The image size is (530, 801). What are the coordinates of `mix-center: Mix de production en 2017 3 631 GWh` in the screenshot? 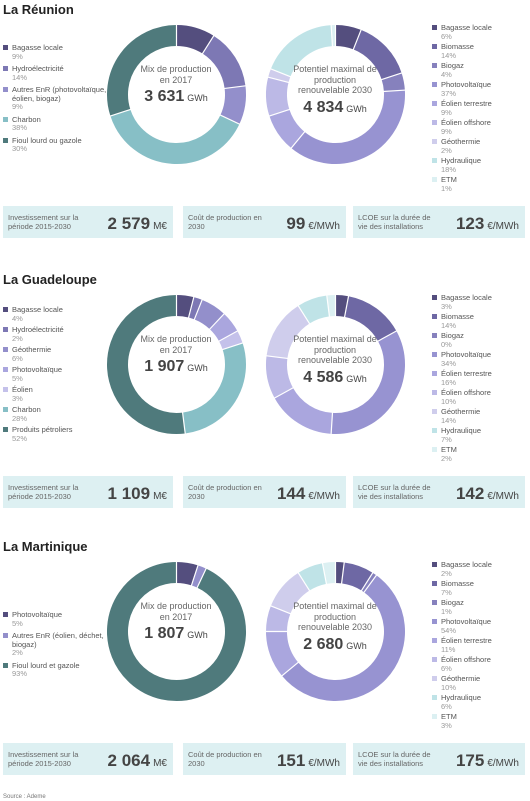 It's located at (176, 85).